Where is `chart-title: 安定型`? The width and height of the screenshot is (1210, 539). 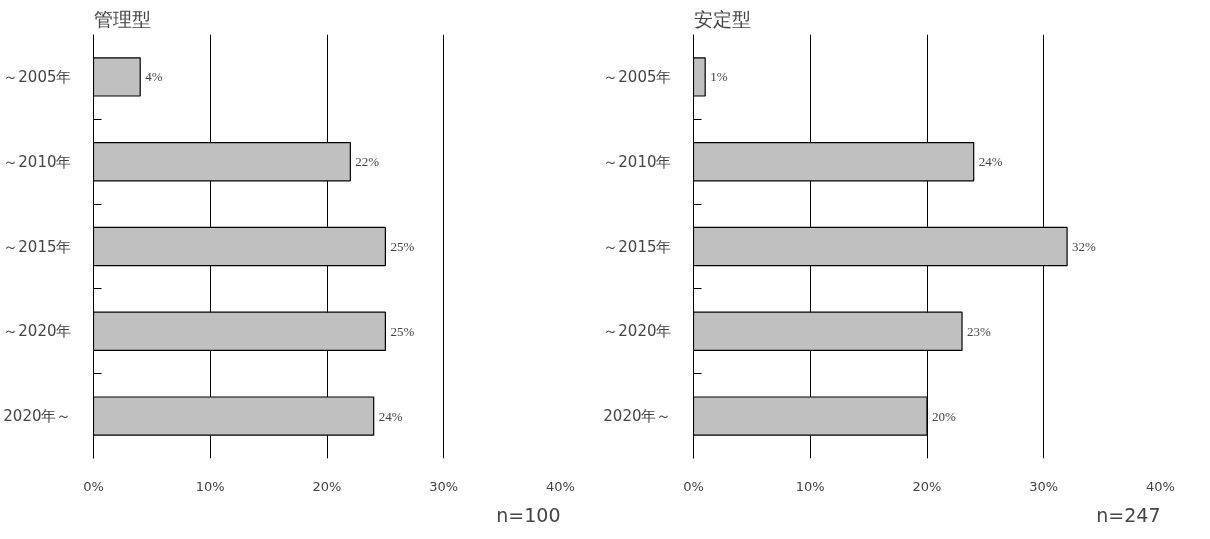 chart-title: 安定型 is located at coordinates (722, 18).